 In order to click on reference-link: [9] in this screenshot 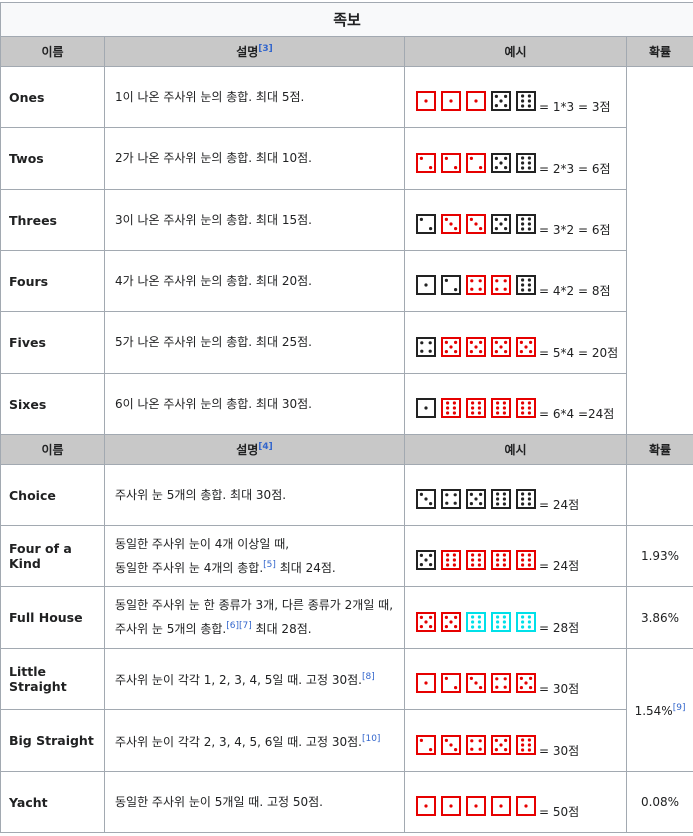, I will do `click(679, 707)`.